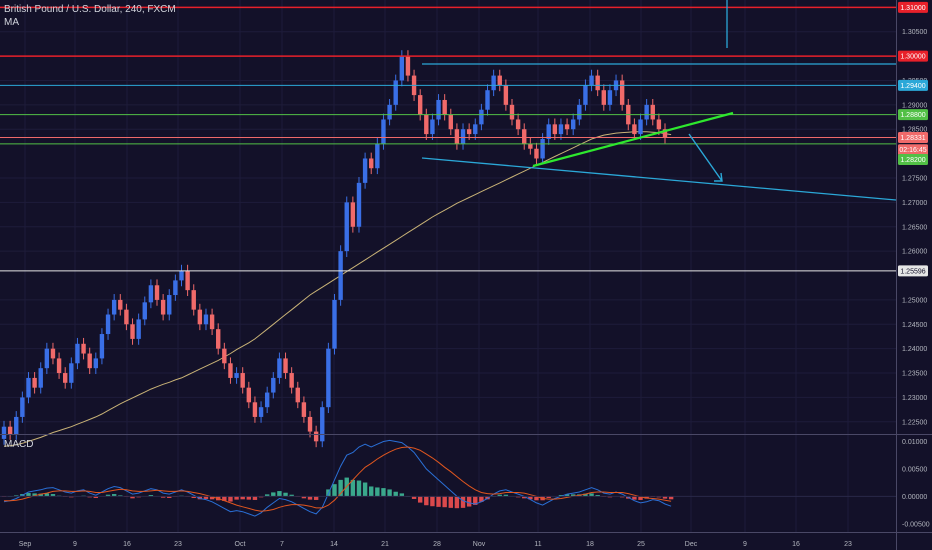  Describe the element at coordinates (914, 130) in the screenshot. I see `y-tick-label: 1.28500` at that location.